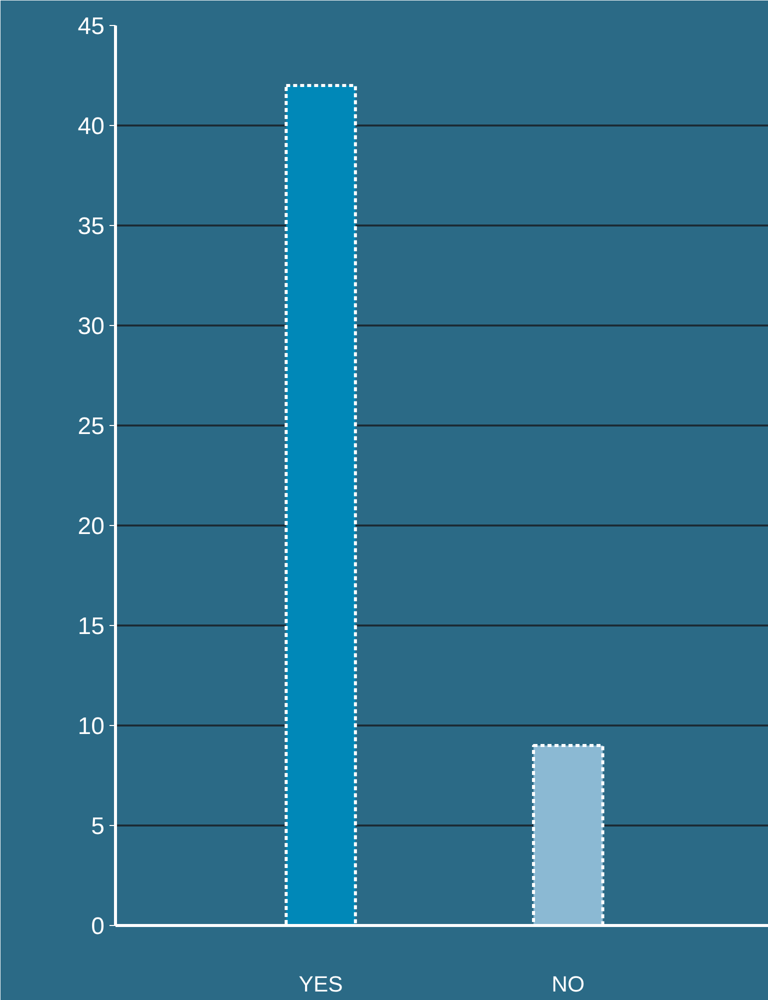 The image size is (768, 1000). What do you see at coordinates (98, 926) in the screenshot?
I see `y-tick-label: 0` at bounding box center [98, 926].